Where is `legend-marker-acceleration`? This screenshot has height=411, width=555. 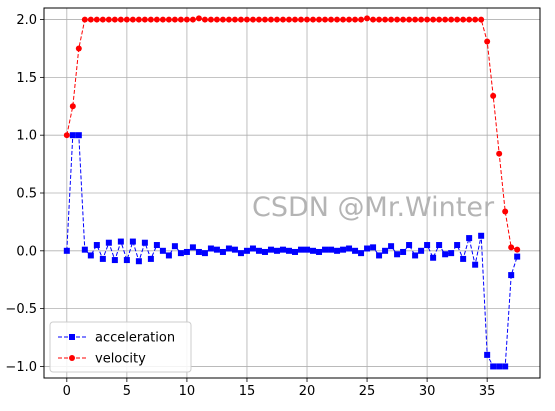 legend-marker-acceleration is located at coordinates (72, 337).